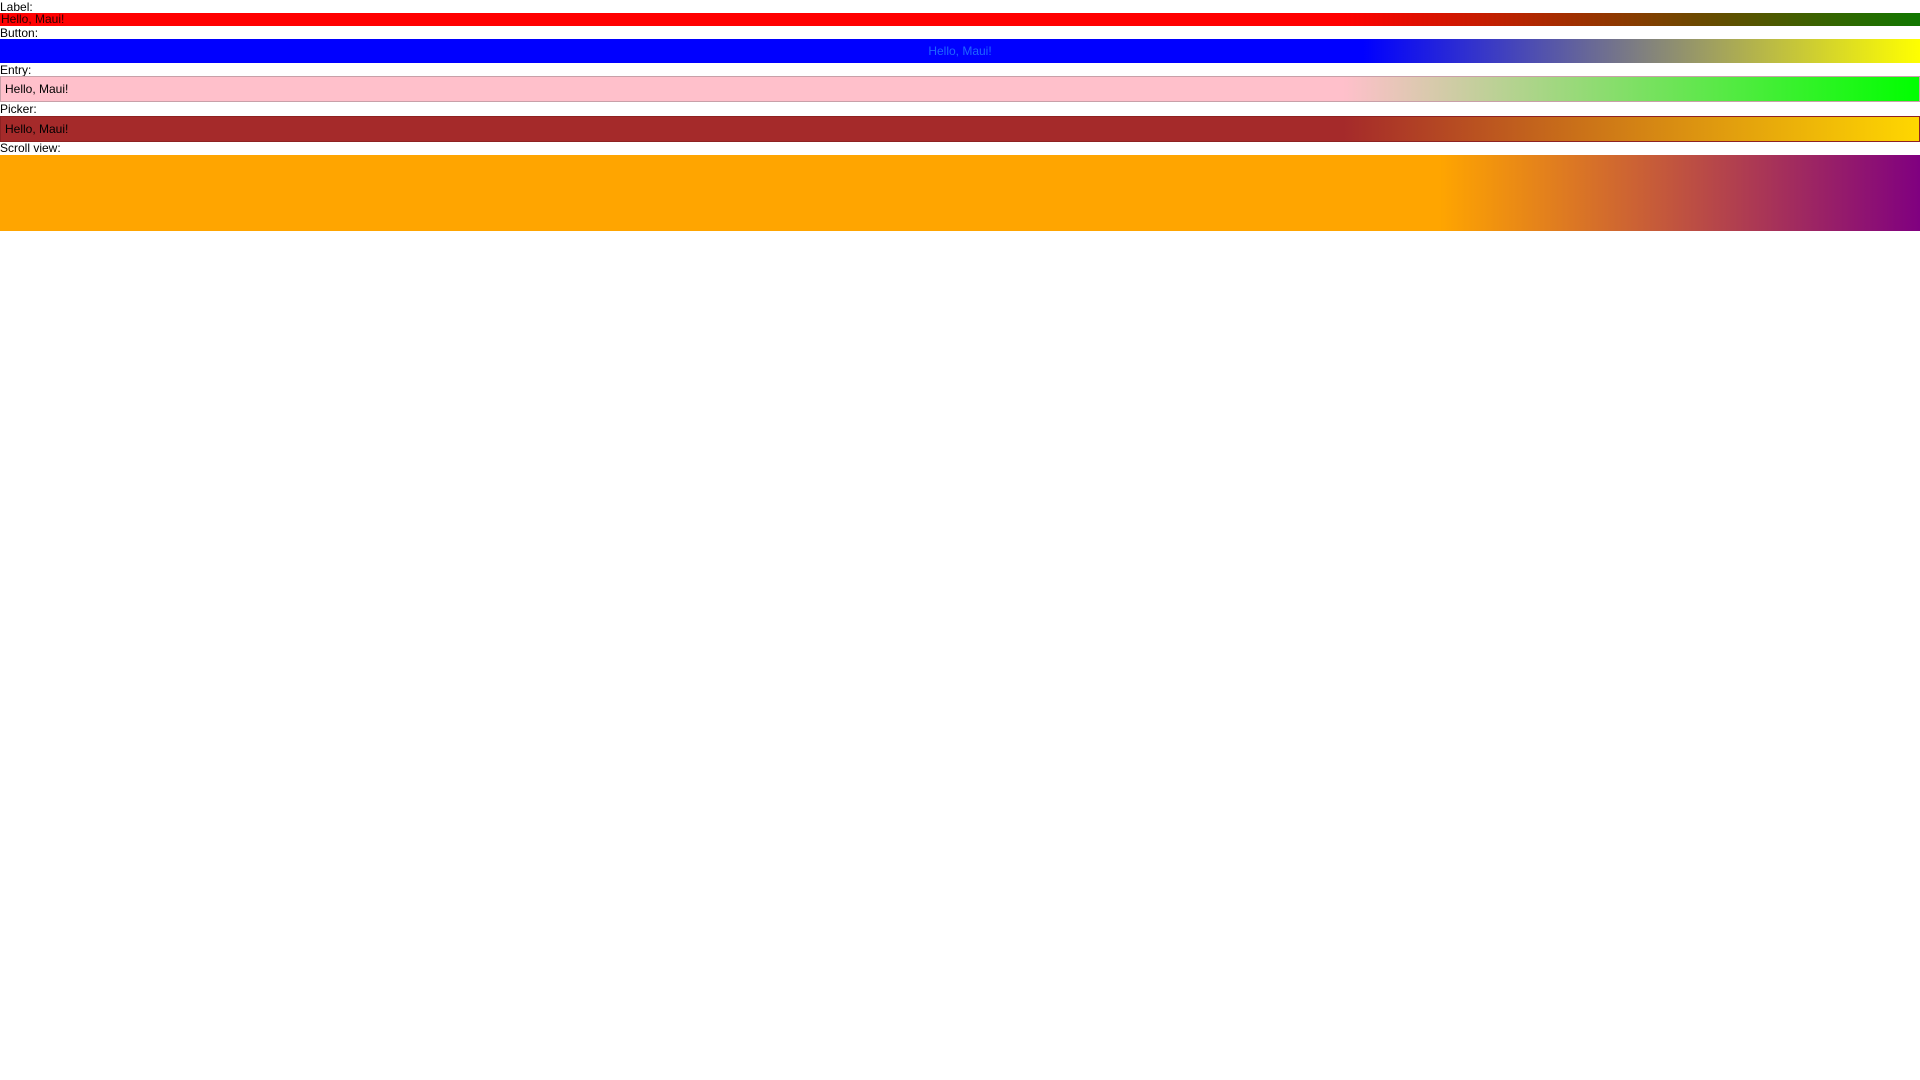  I want to click on hello-button: Hello, Maui!, so click(960, 51).